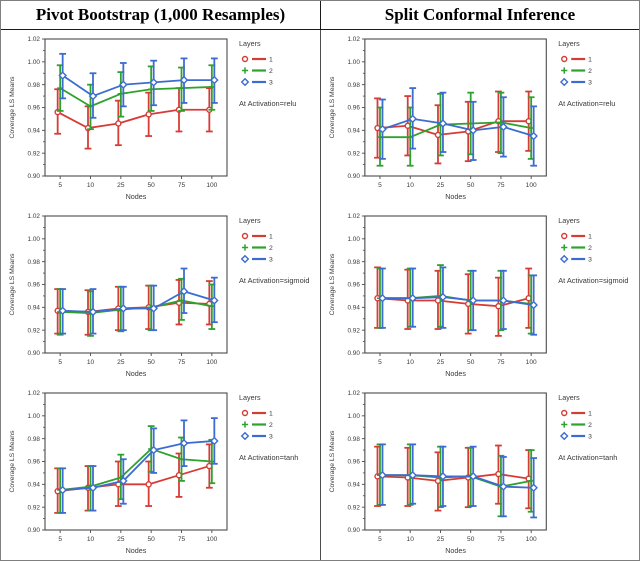  Describe the element at coordinates (590, 413) in the screenshot. I see `legend-entry-label: 1` at that location.